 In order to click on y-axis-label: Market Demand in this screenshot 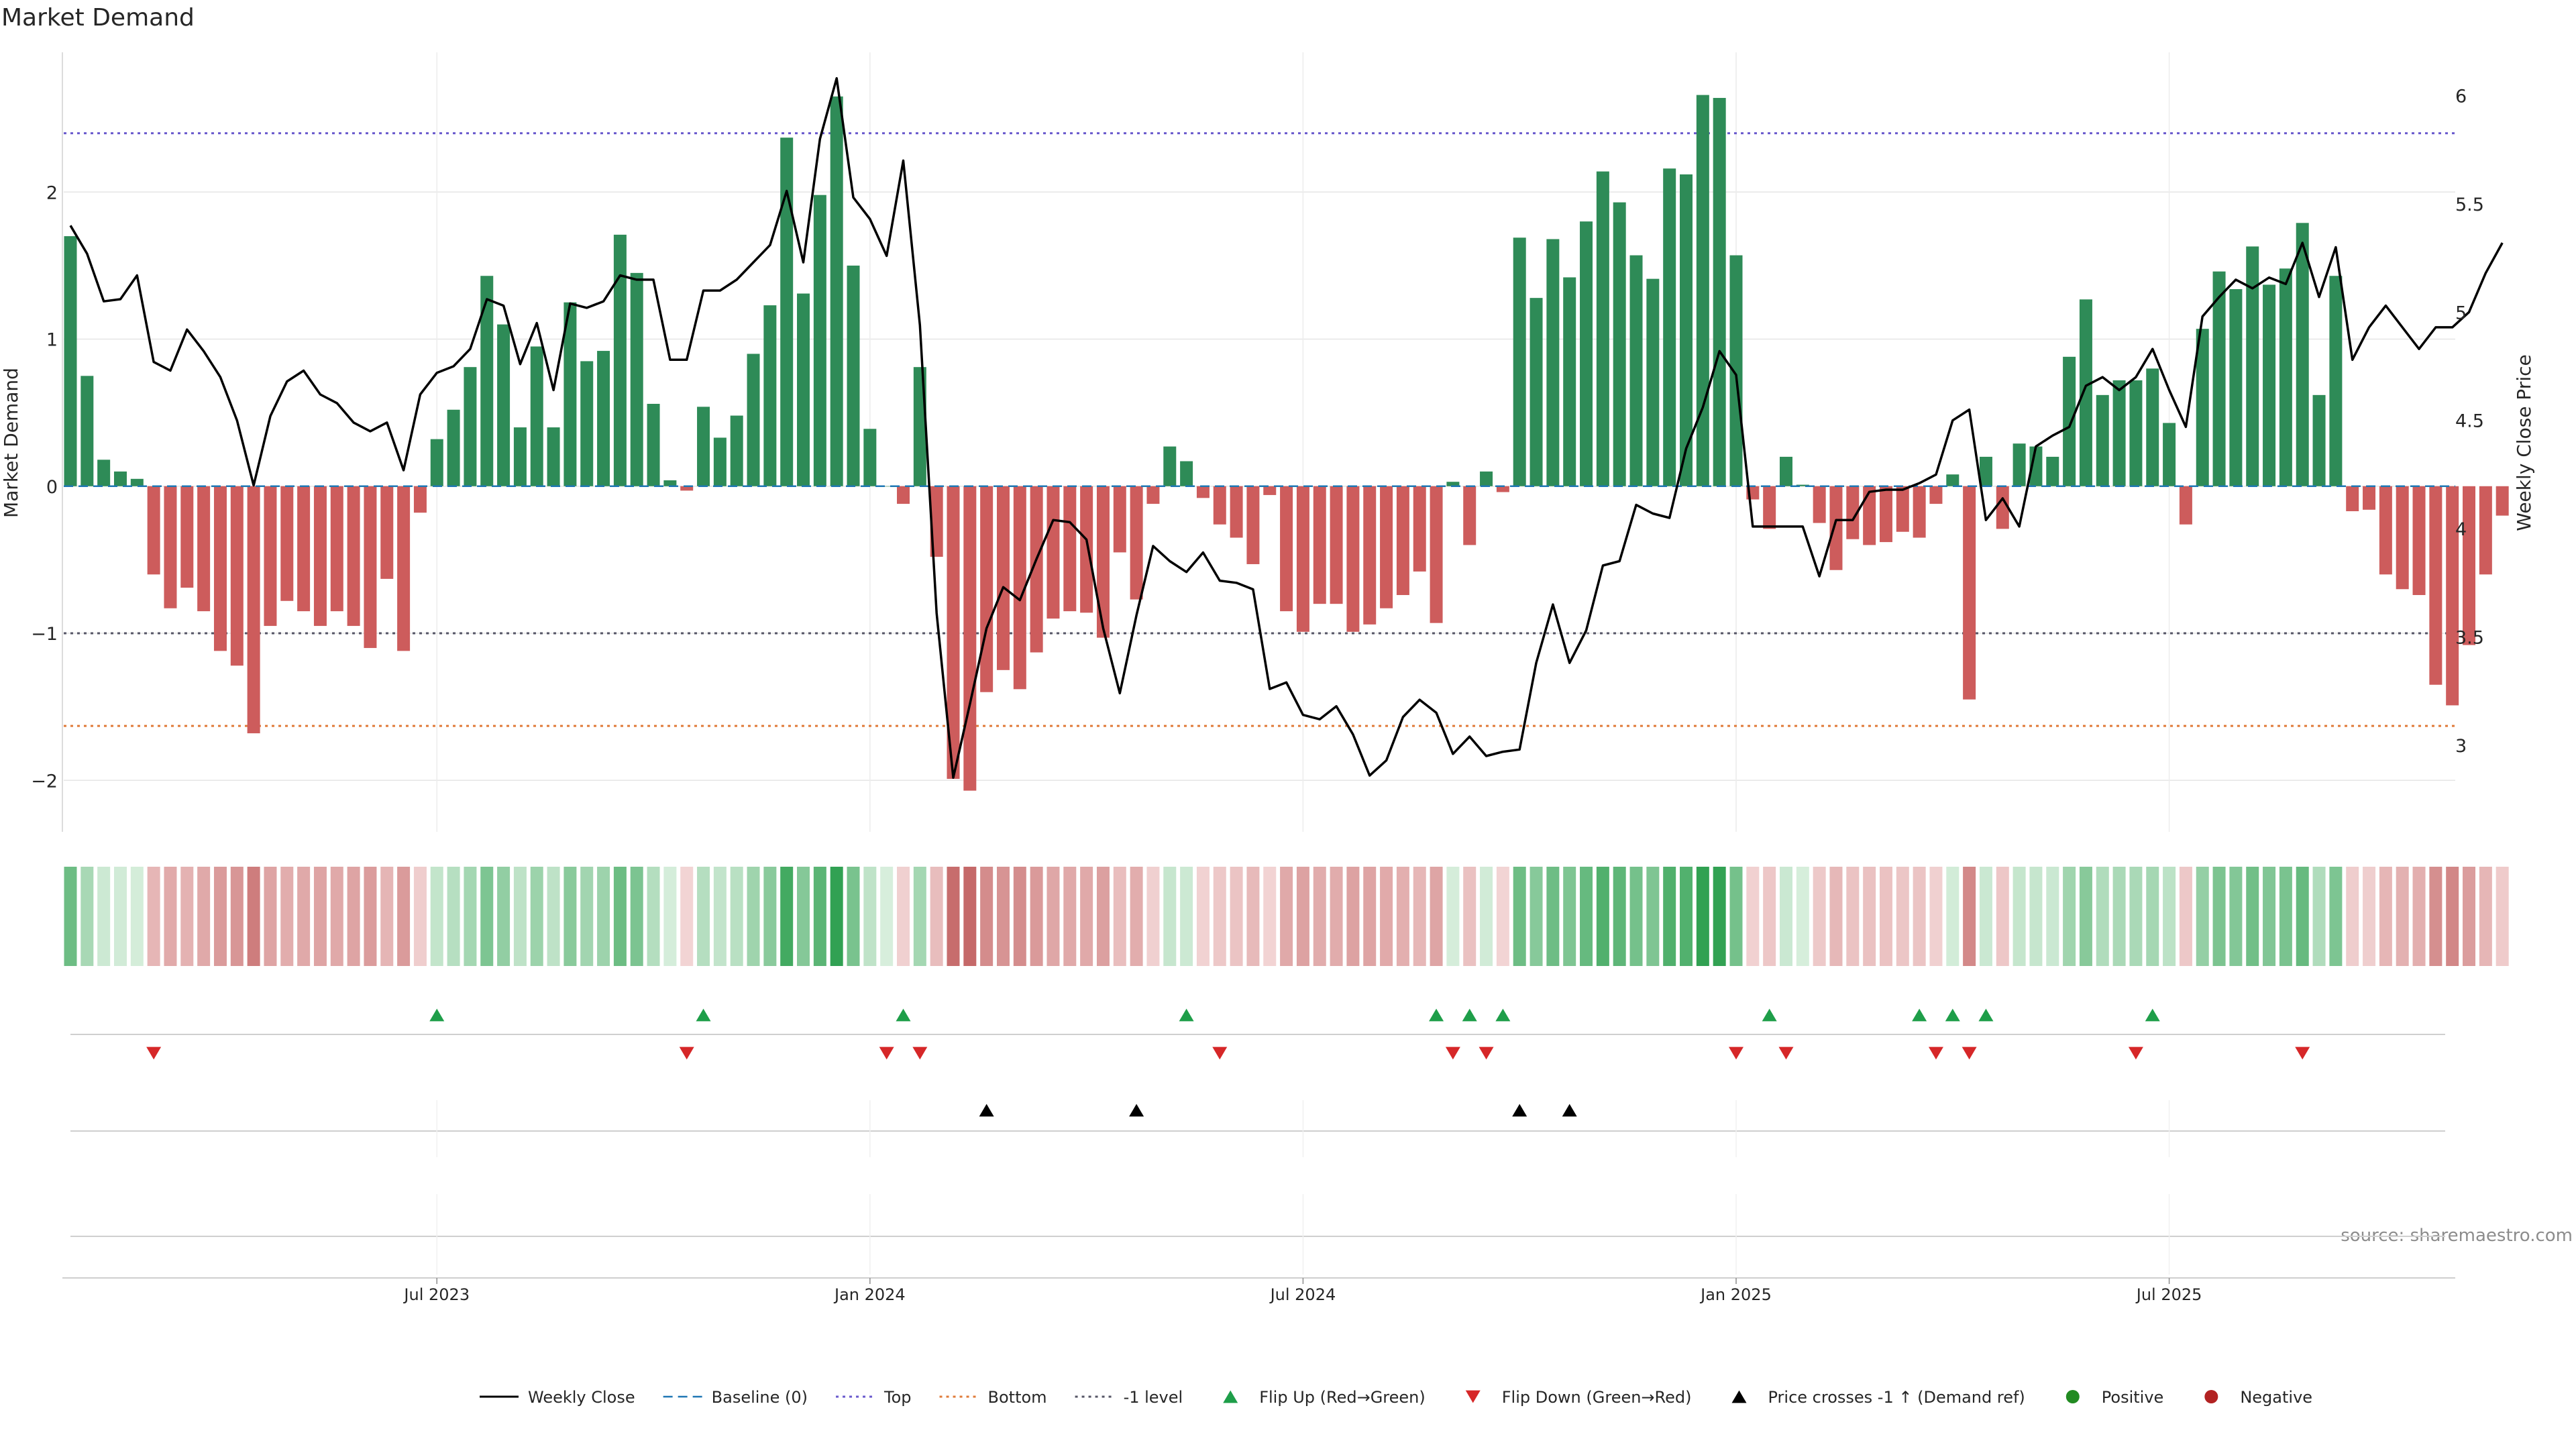, I will do `click(11, 443)`.